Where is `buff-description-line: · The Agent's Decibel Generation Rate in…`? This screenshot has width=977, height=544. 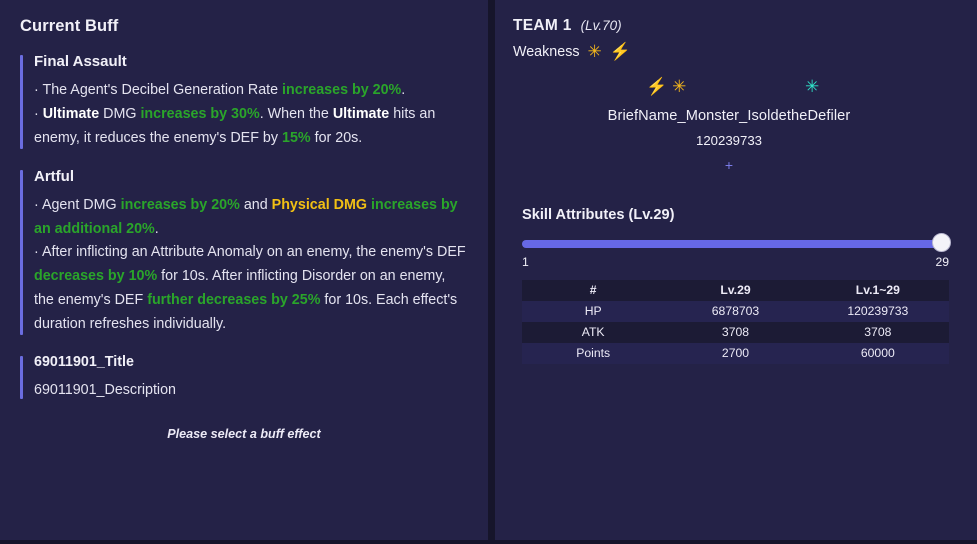 buff-description-line: · The Agent's Decibel Generation Rate in… is located at coordinates (220, 90).